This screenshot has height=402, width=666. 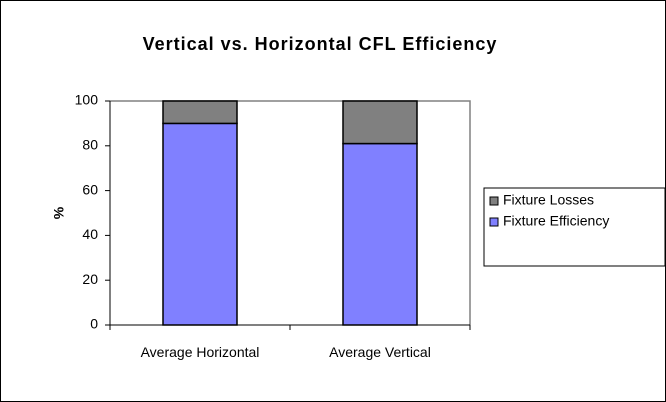 I want to click on legend-box, so click(x=574, y=227).